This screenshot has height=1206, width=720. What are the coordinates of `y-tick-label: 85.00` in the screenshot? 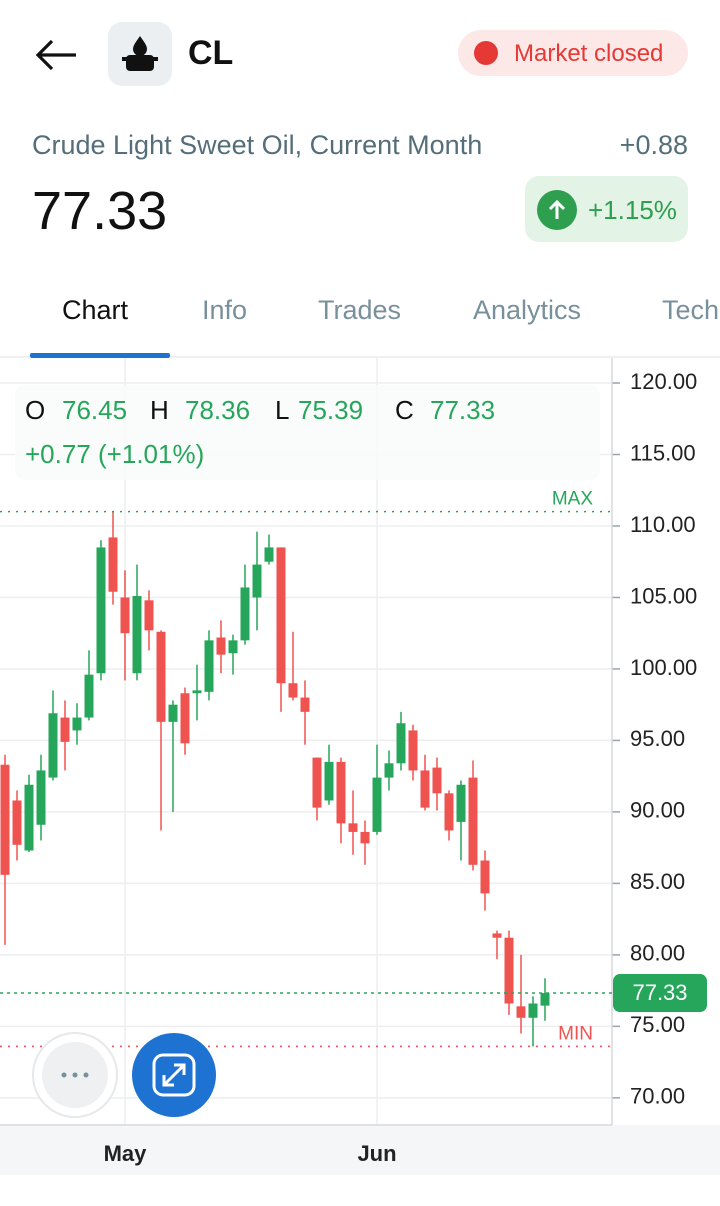 It's located at (657, 881).